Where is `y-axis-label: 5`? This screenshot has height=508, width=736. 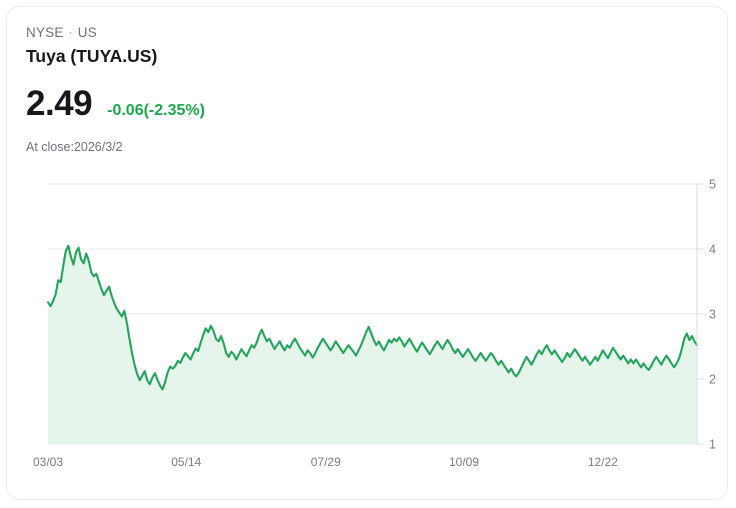
y-axis-label: 5 is located at coordinates (712, 185).